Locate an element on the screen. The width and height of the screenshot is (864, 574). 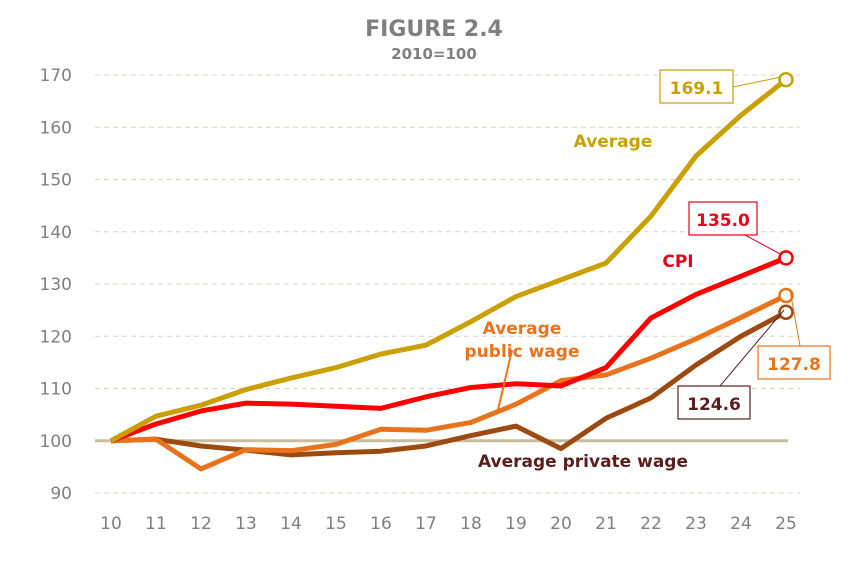
x-tick-label: 16 is located at coordinates (381, 524).